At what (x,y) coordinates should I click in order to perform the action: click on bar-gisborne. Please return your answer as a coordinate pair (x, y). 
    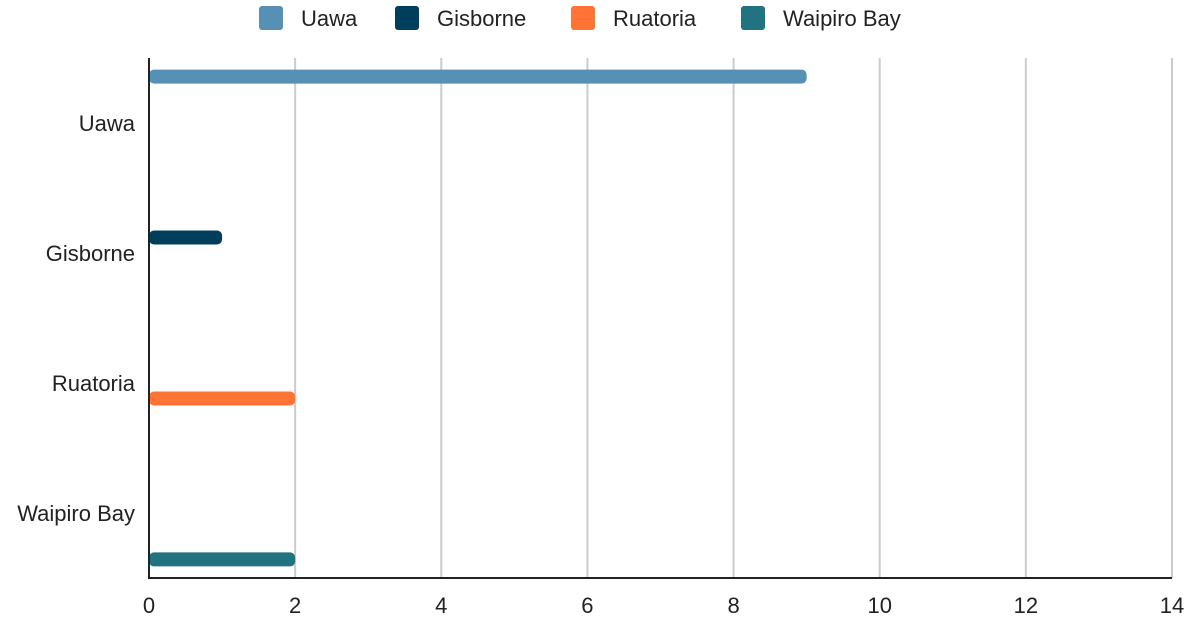
    Looking at the image, I should click on (186, 237).